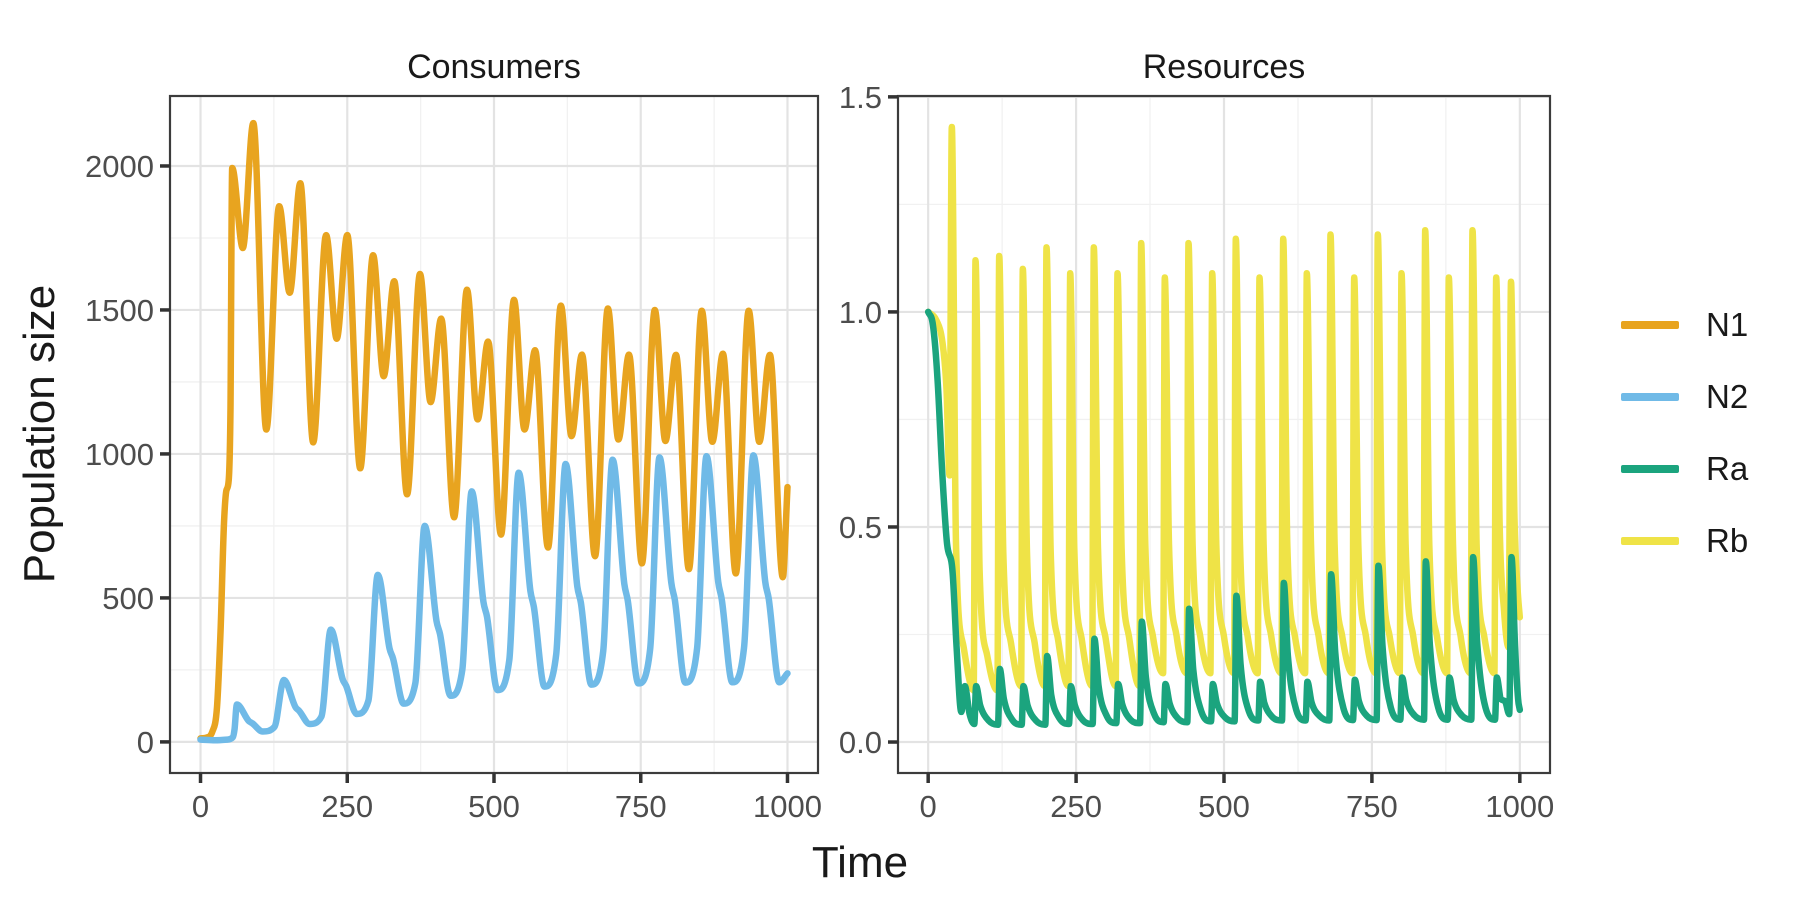  Describe the element at coordinates (494, 67) in the screenshot. I see `panel-title-consumers: Consumers` at that location.